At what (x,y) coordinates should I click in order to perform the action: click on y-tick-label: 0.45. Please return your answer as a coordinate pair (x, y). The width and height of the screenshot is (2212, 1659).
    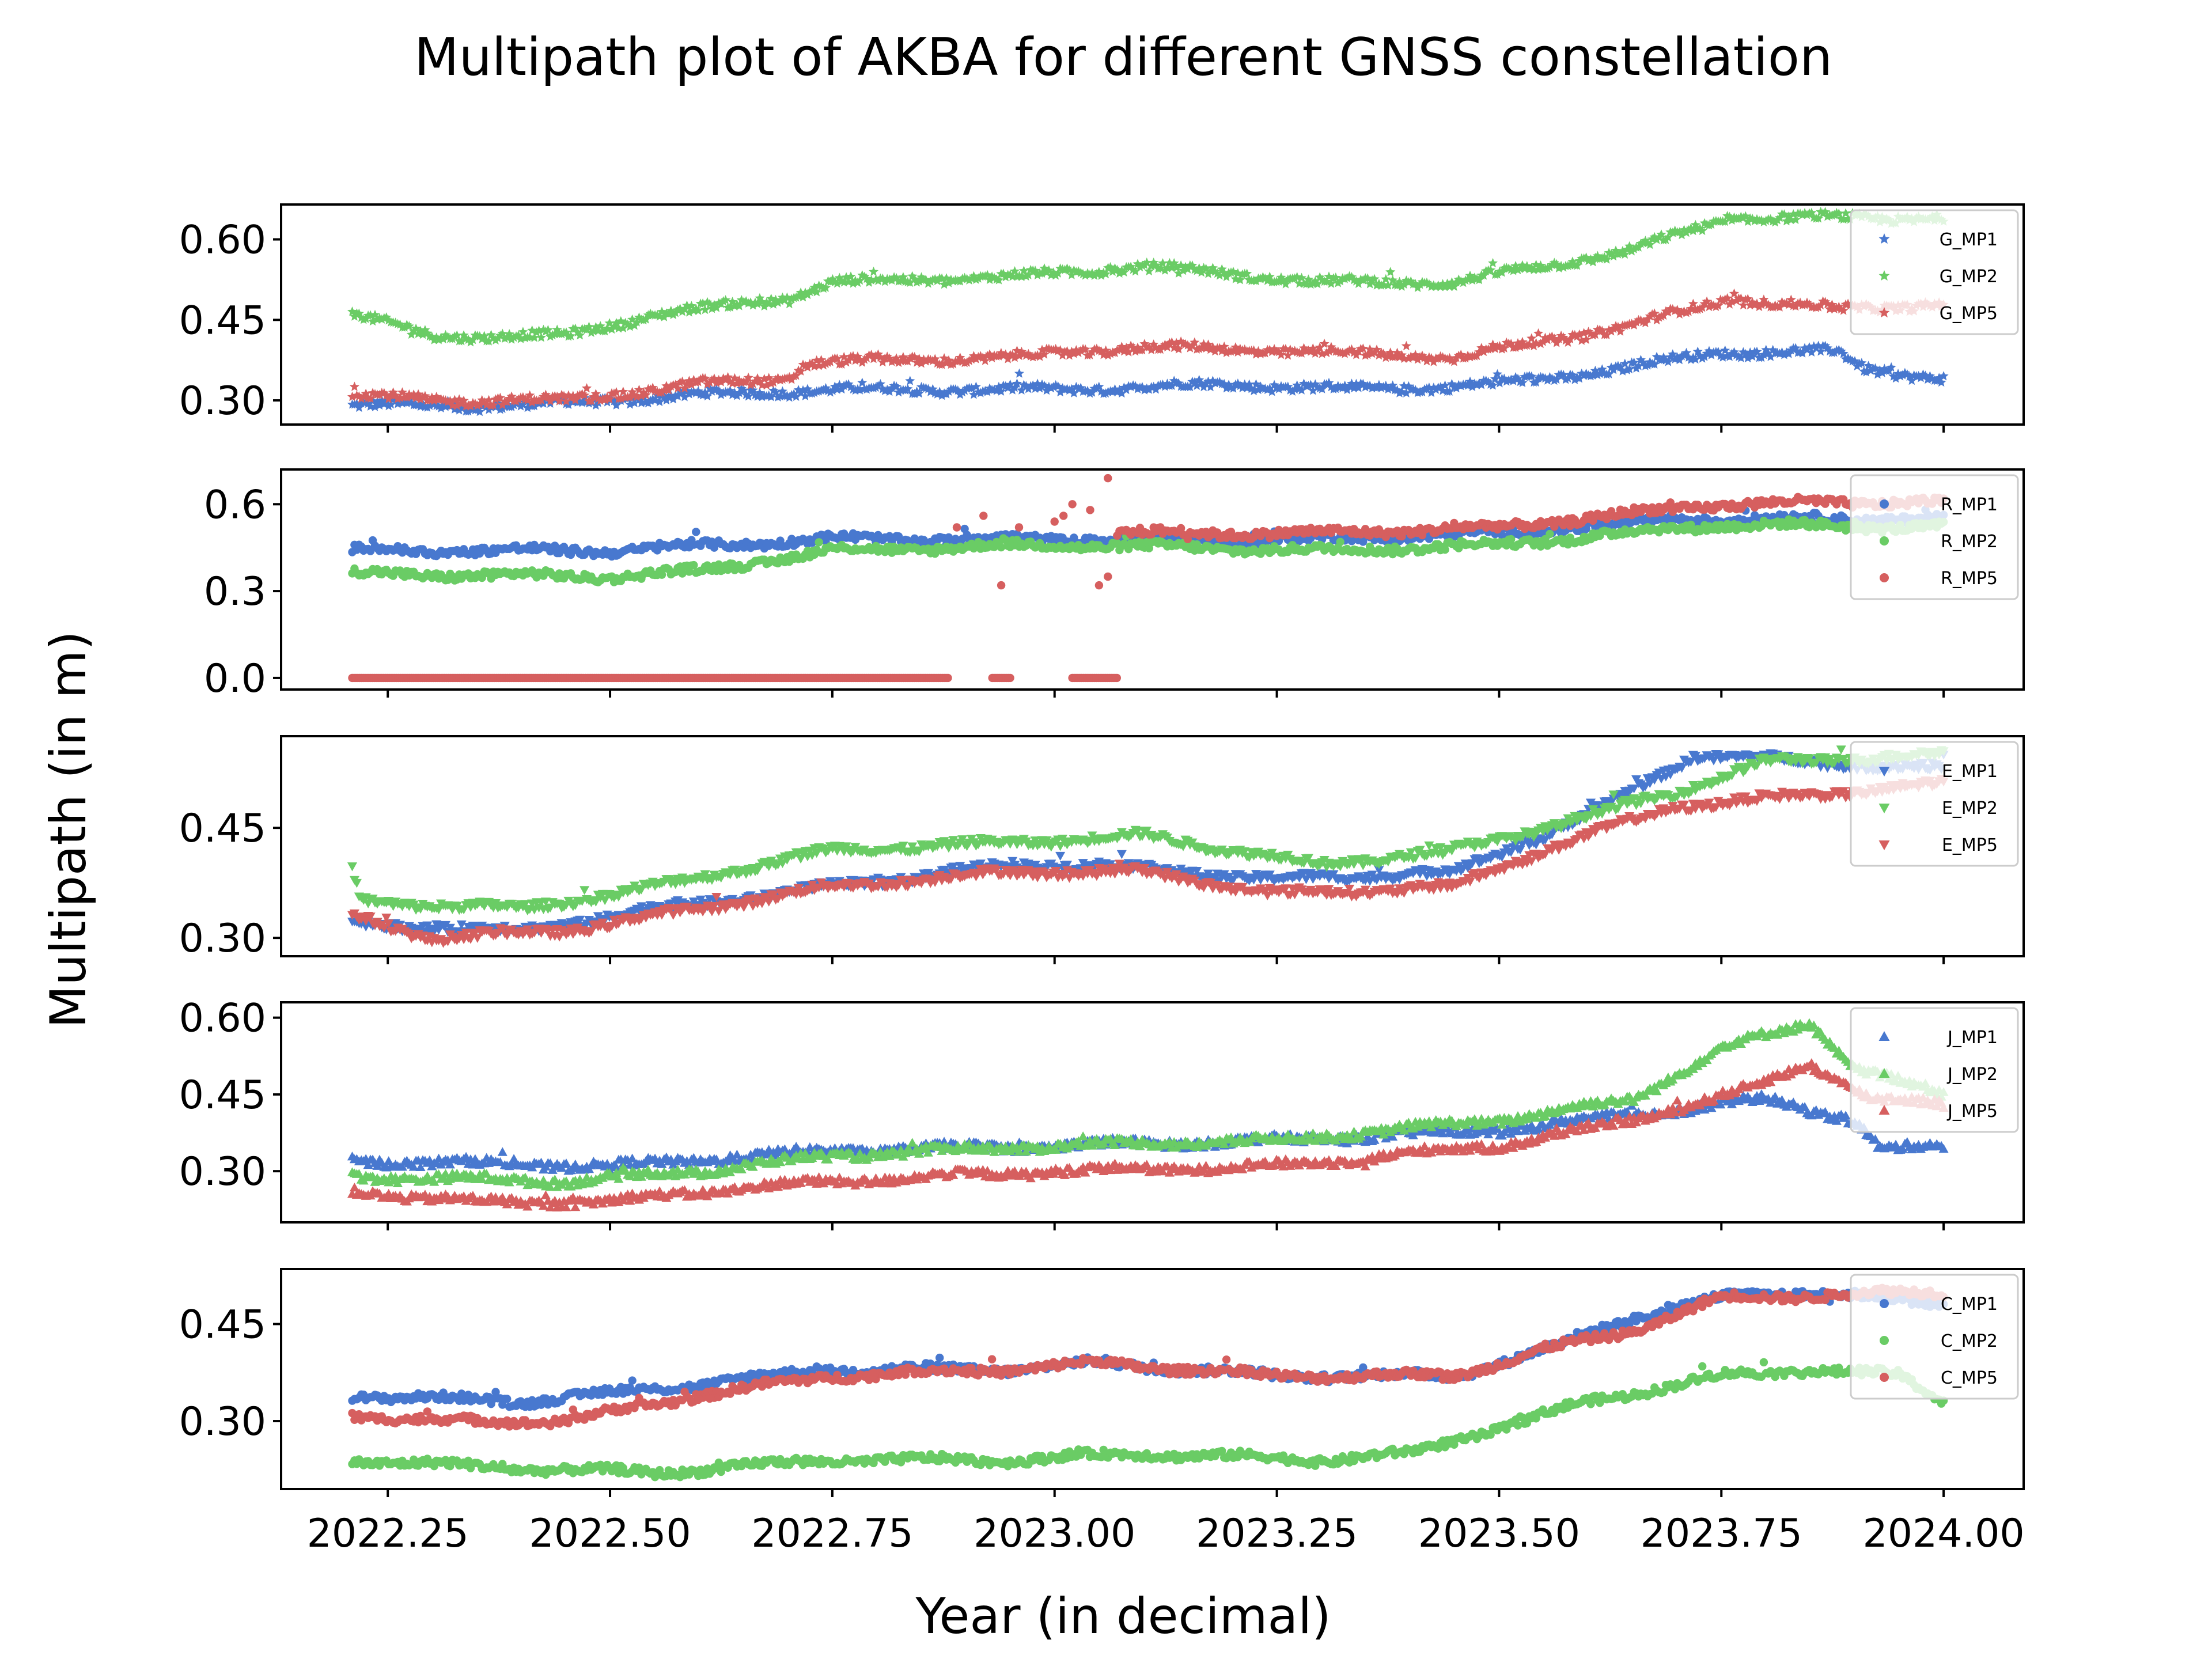
    Looking at the image, I should click on (222, 320).